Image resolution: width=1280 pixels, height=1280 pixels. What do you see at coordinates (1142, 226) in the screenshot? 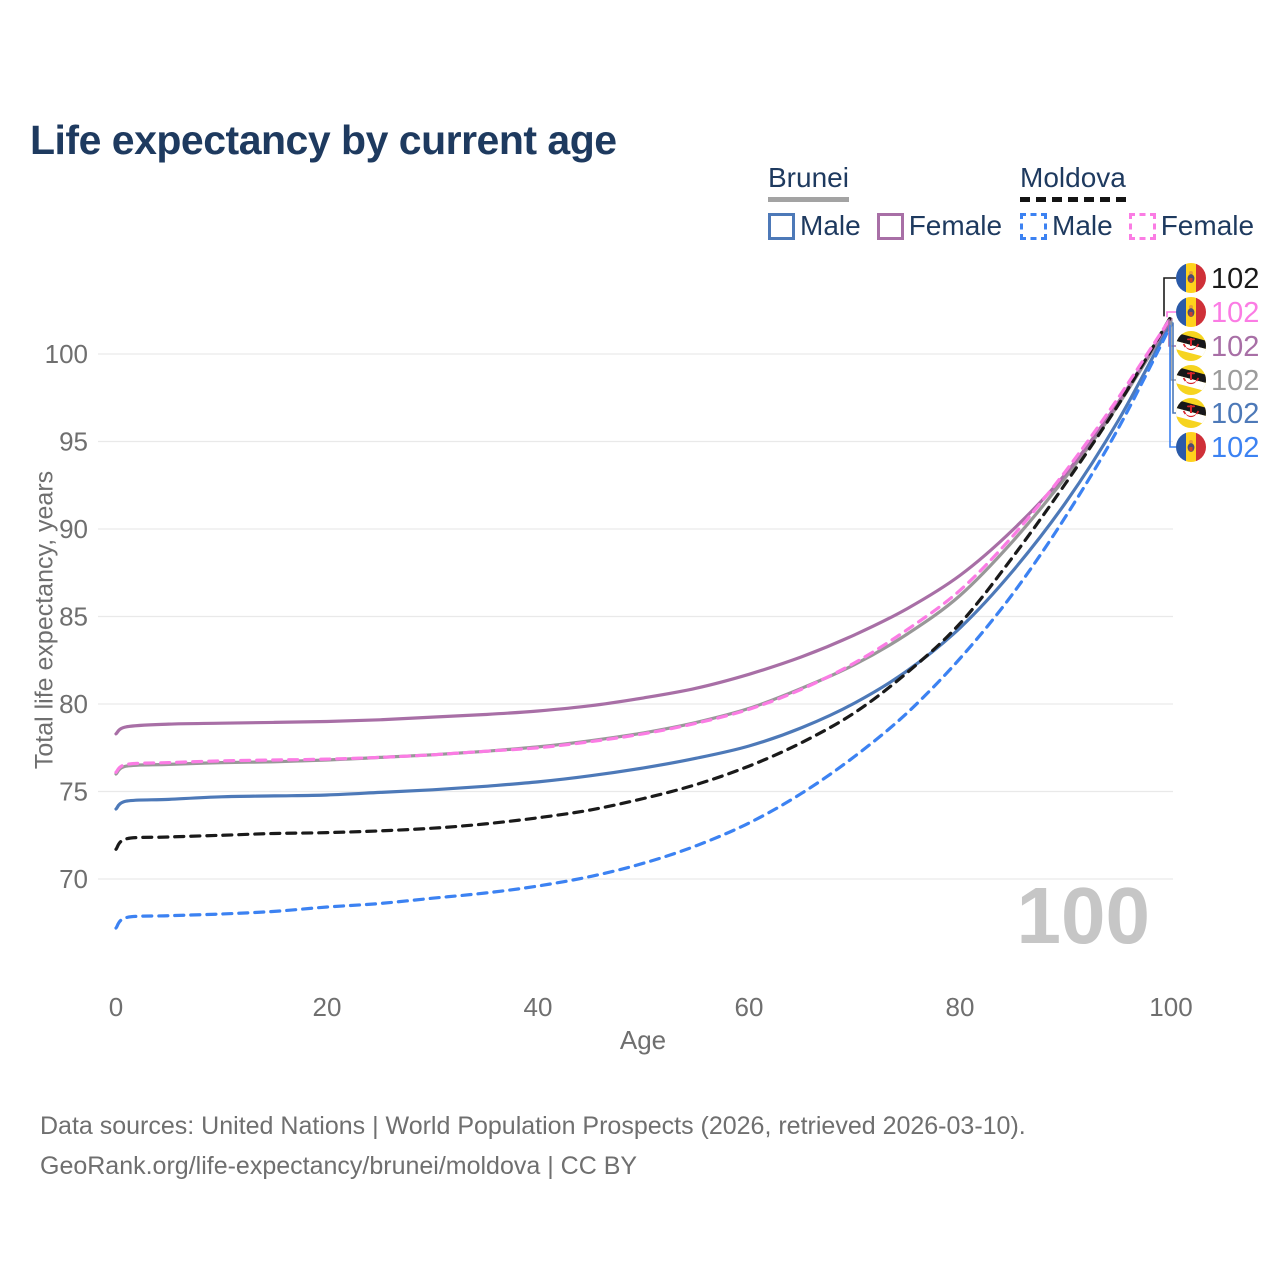
I see `moldova-female-swatch-icon` at bounding box center [1142, 226].